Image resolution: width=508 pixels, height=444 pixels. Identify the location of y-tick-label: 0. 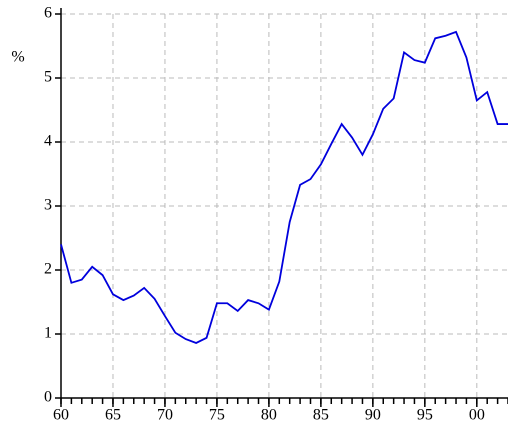
(48, 397).